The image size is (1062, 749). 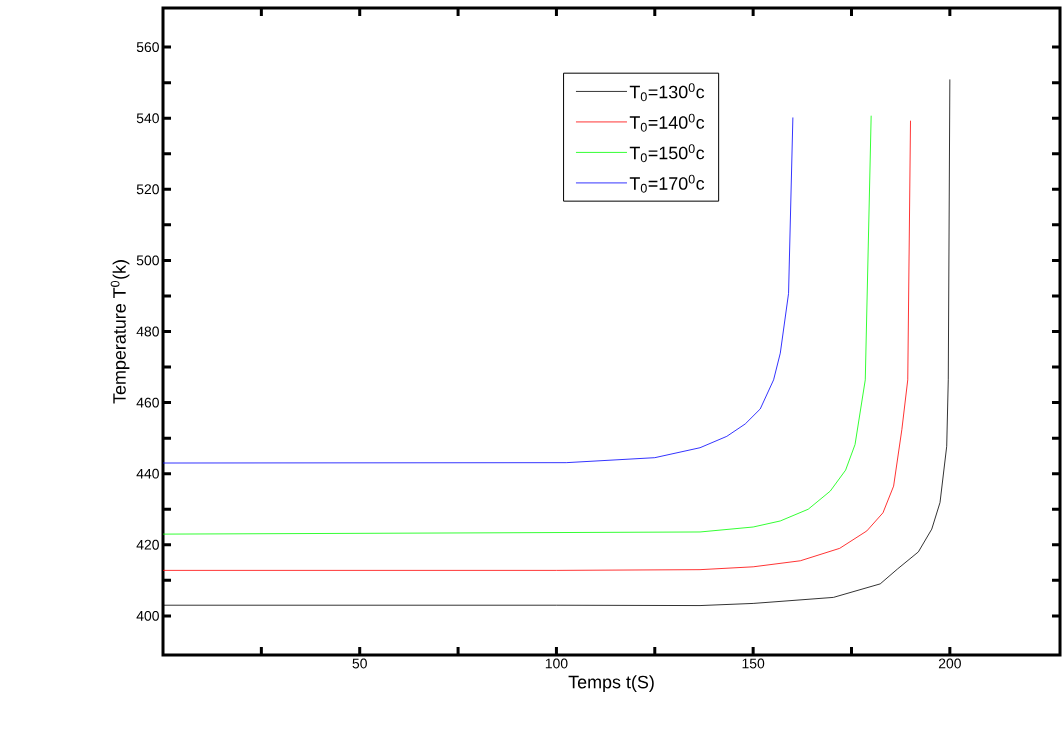 I want to click on x-tick-label: 200, so click(x=949, y=663).